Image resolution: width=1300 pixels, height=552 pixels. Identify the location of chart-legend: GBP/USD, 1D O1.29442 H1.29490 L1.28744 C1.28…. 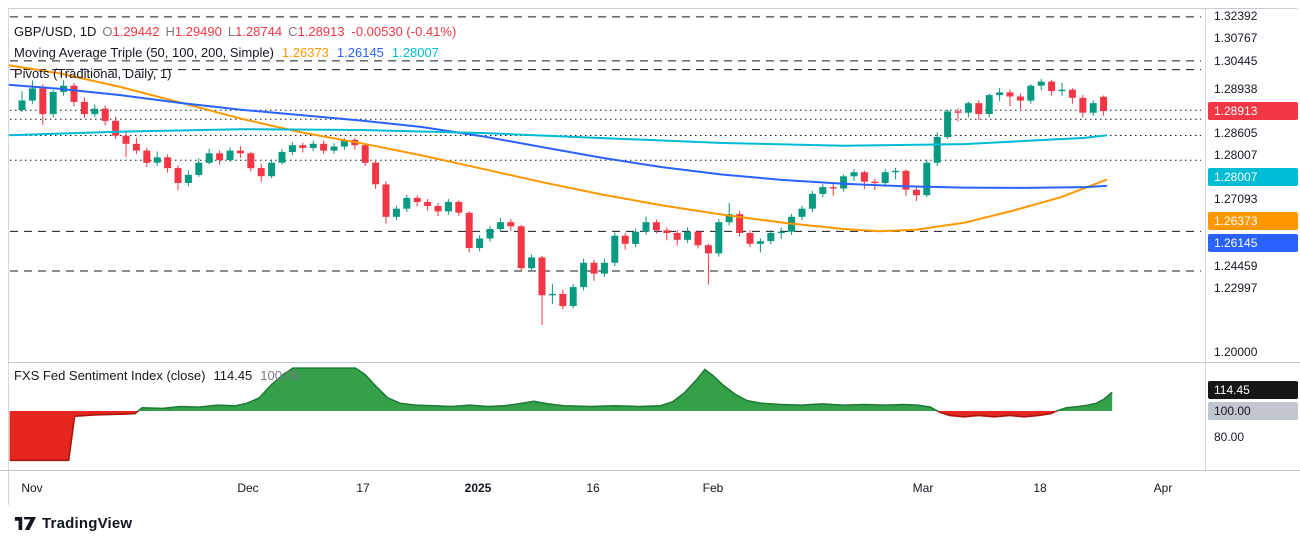
(235, 55).